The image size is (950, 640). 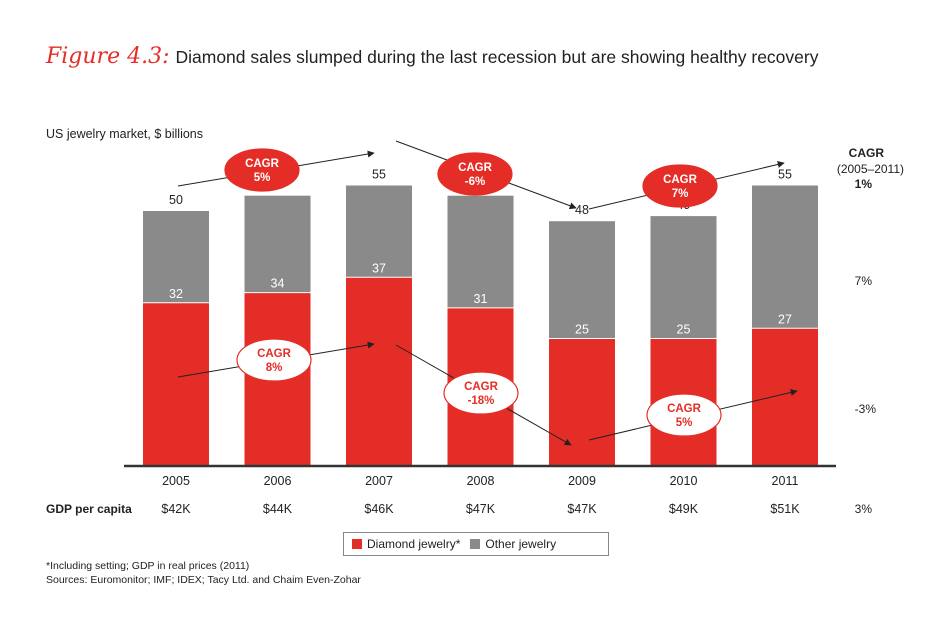 What do you see at coordinates (357, 544) in the screenshot?
I see `legend-swatch-diamond` at bounding box center [357, 544].